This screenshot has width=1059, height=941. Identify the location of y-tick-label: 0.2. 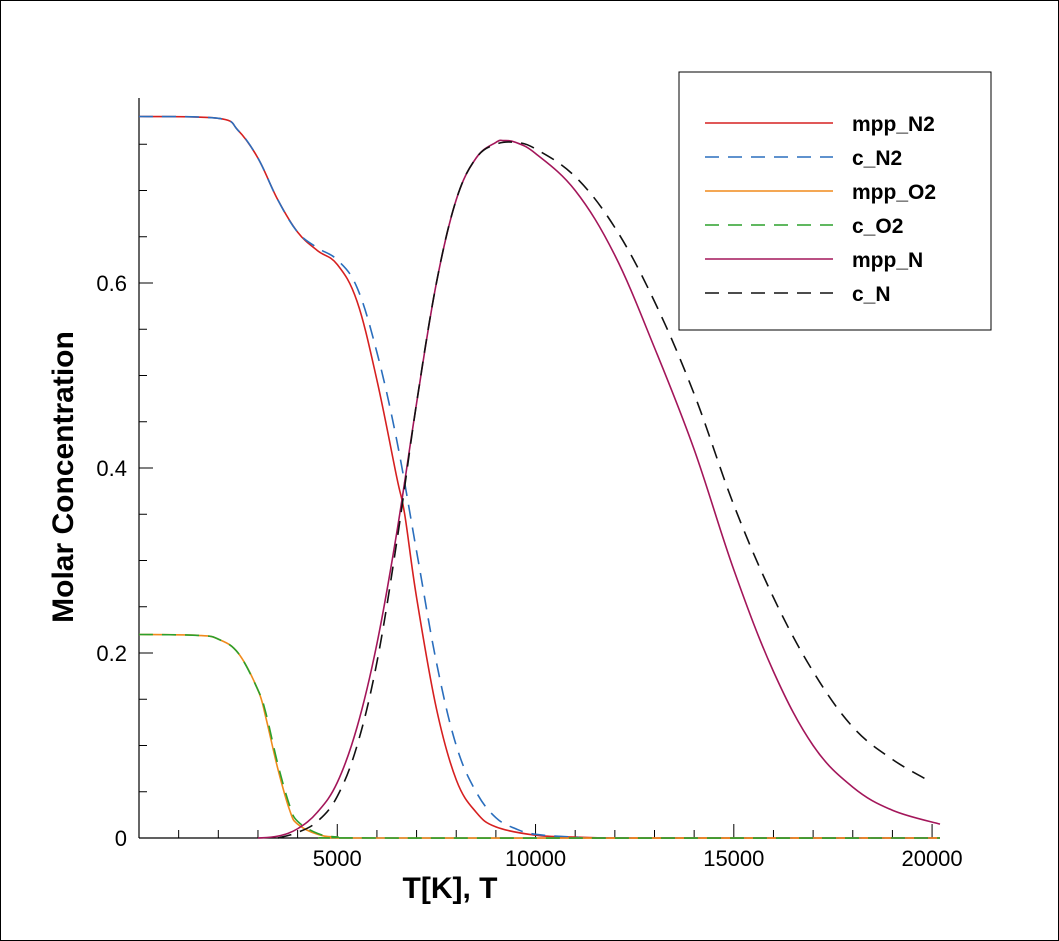
(111, 653).